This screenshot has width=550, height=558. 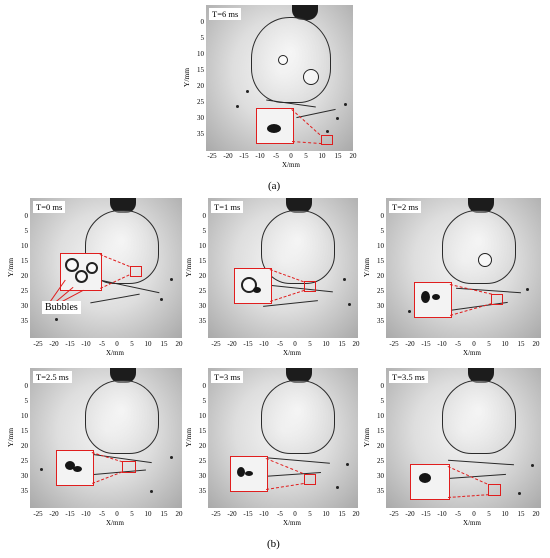 I want to click on time-label: T=1 ms, so click(x=227, y=207).